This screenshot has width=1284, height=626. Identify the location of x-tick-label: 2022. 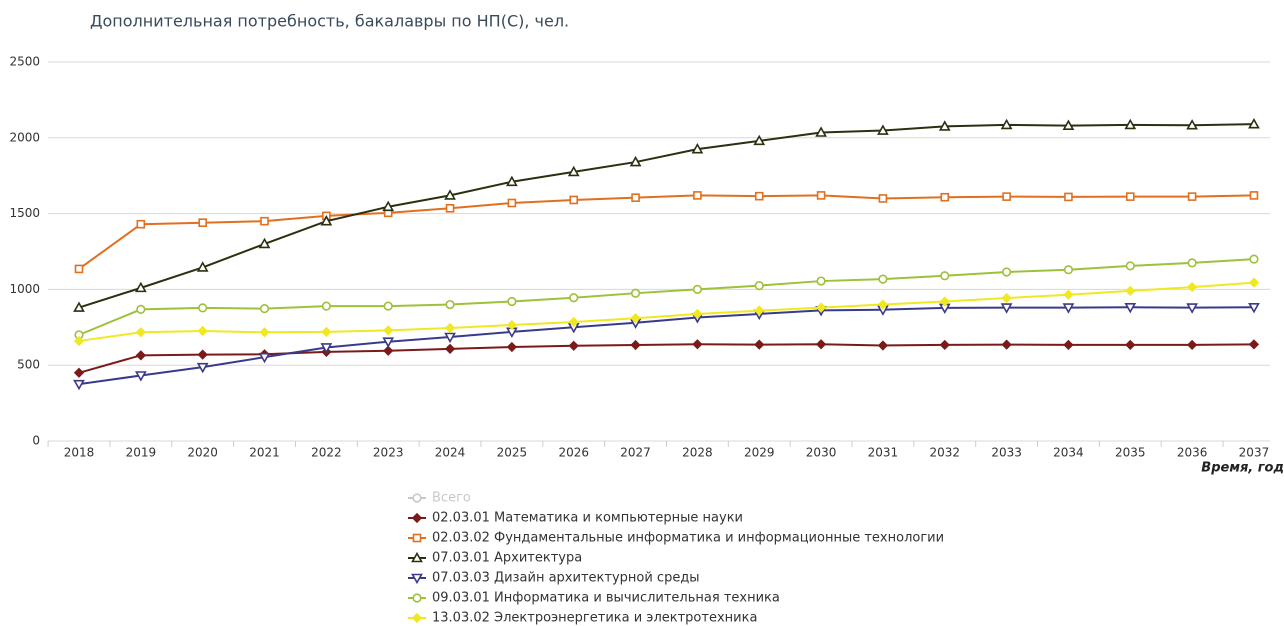
(326, 453).